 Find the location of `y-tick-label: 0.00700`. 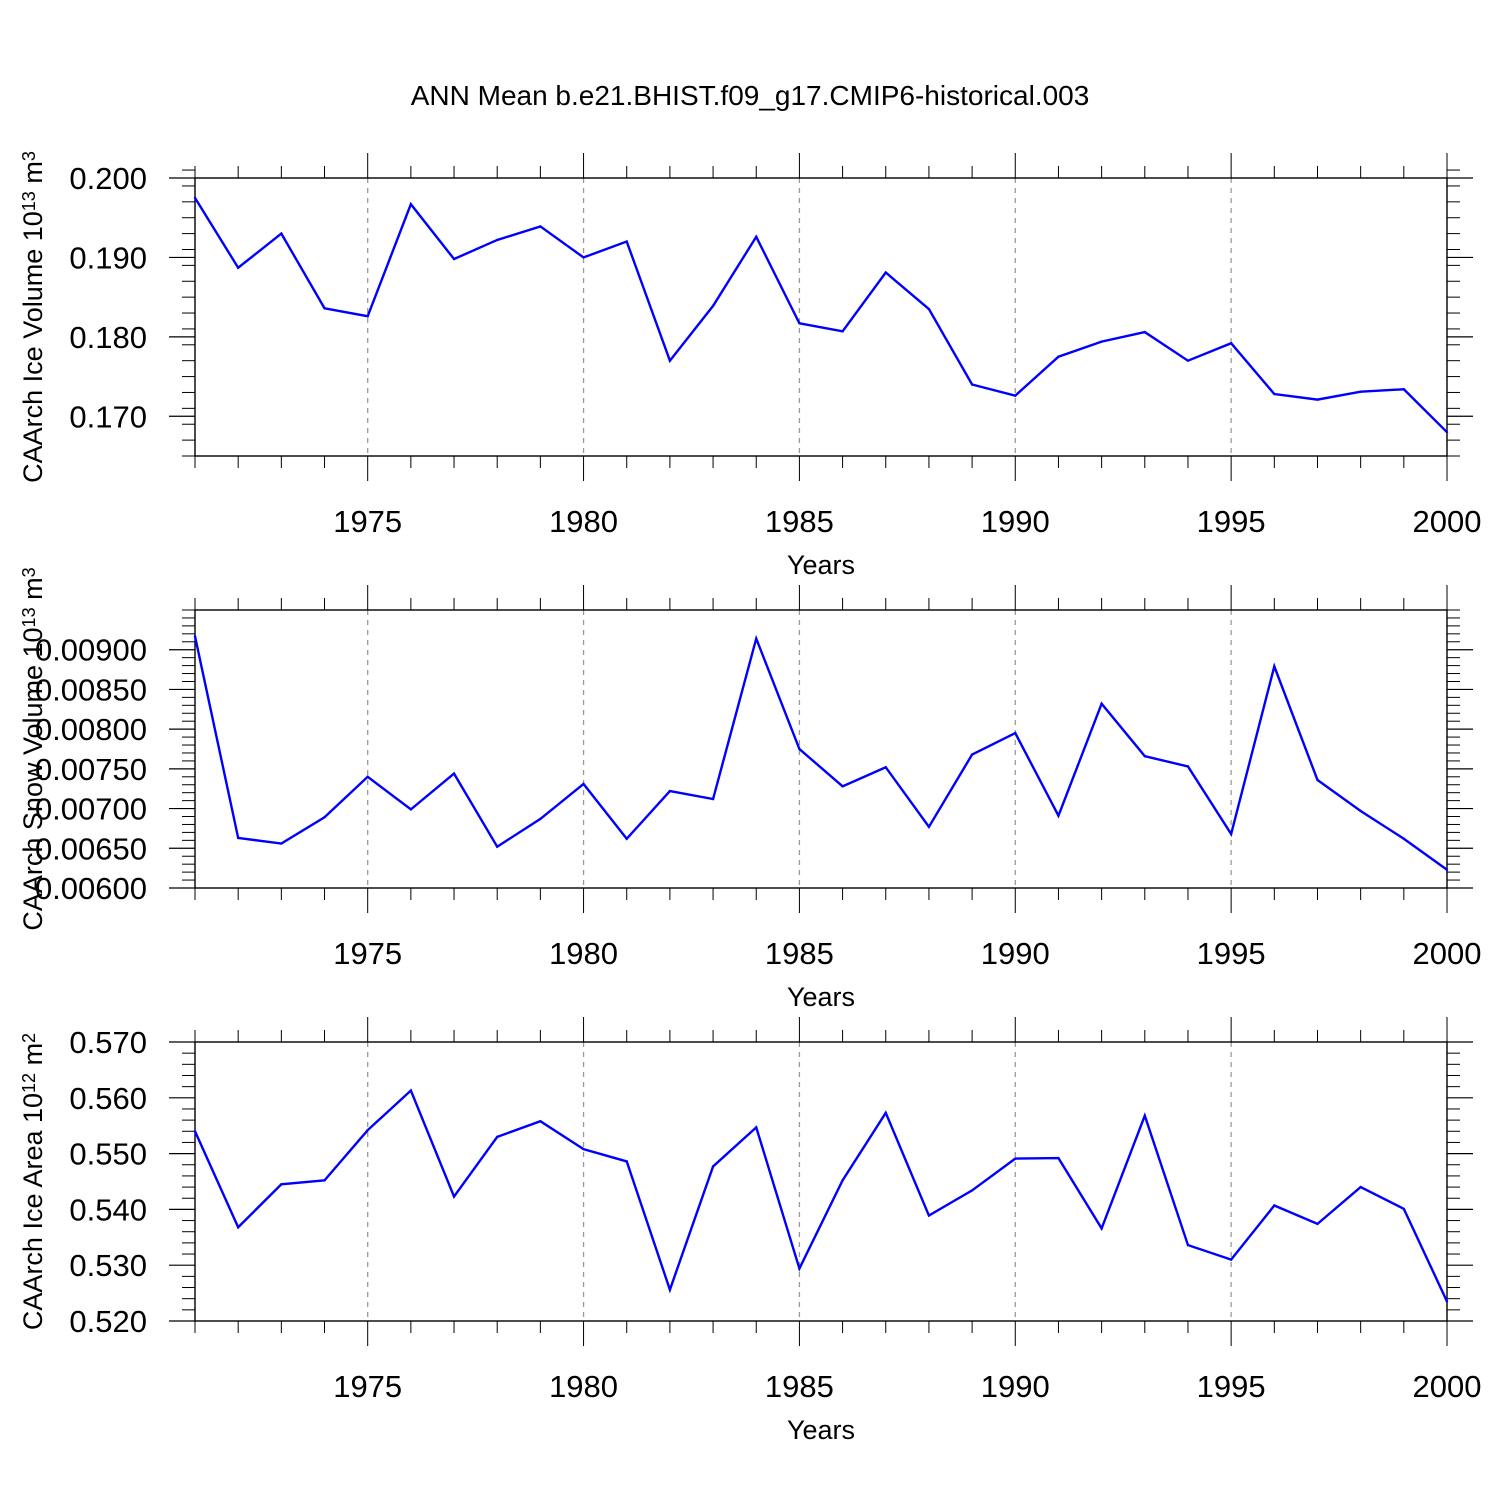

y-tick-label: 0.00700 is located at coordinates (91, 809).